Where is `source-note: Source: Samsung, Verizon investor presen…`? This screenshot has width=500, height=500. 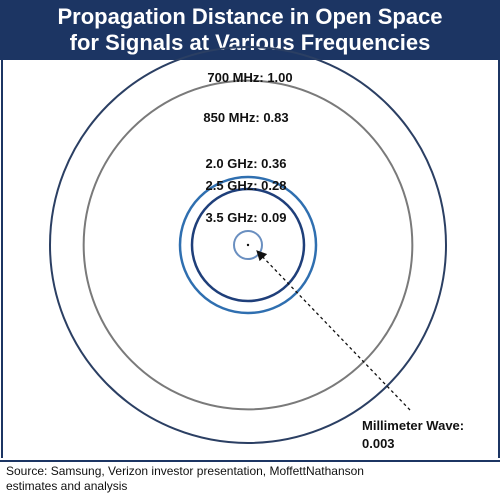
source-note: Source: Samsung, Verizon investor presen… is located at coordinates (250, 479).